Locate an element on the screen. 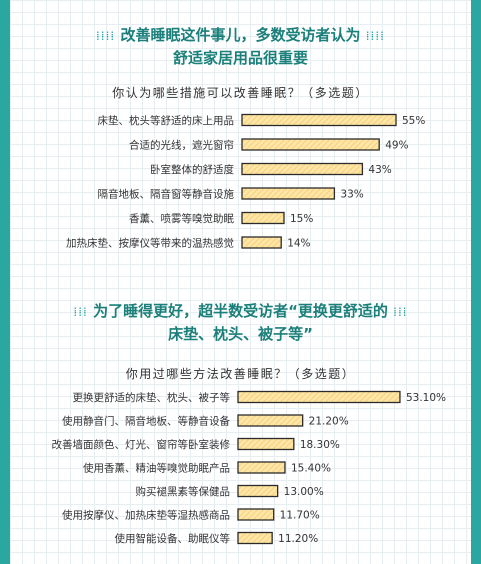 This screenshot has width=481, height=564. chart1-category-label: 香薰、喷雾等嗅觉助眠 is located at coordinates (181, 218).